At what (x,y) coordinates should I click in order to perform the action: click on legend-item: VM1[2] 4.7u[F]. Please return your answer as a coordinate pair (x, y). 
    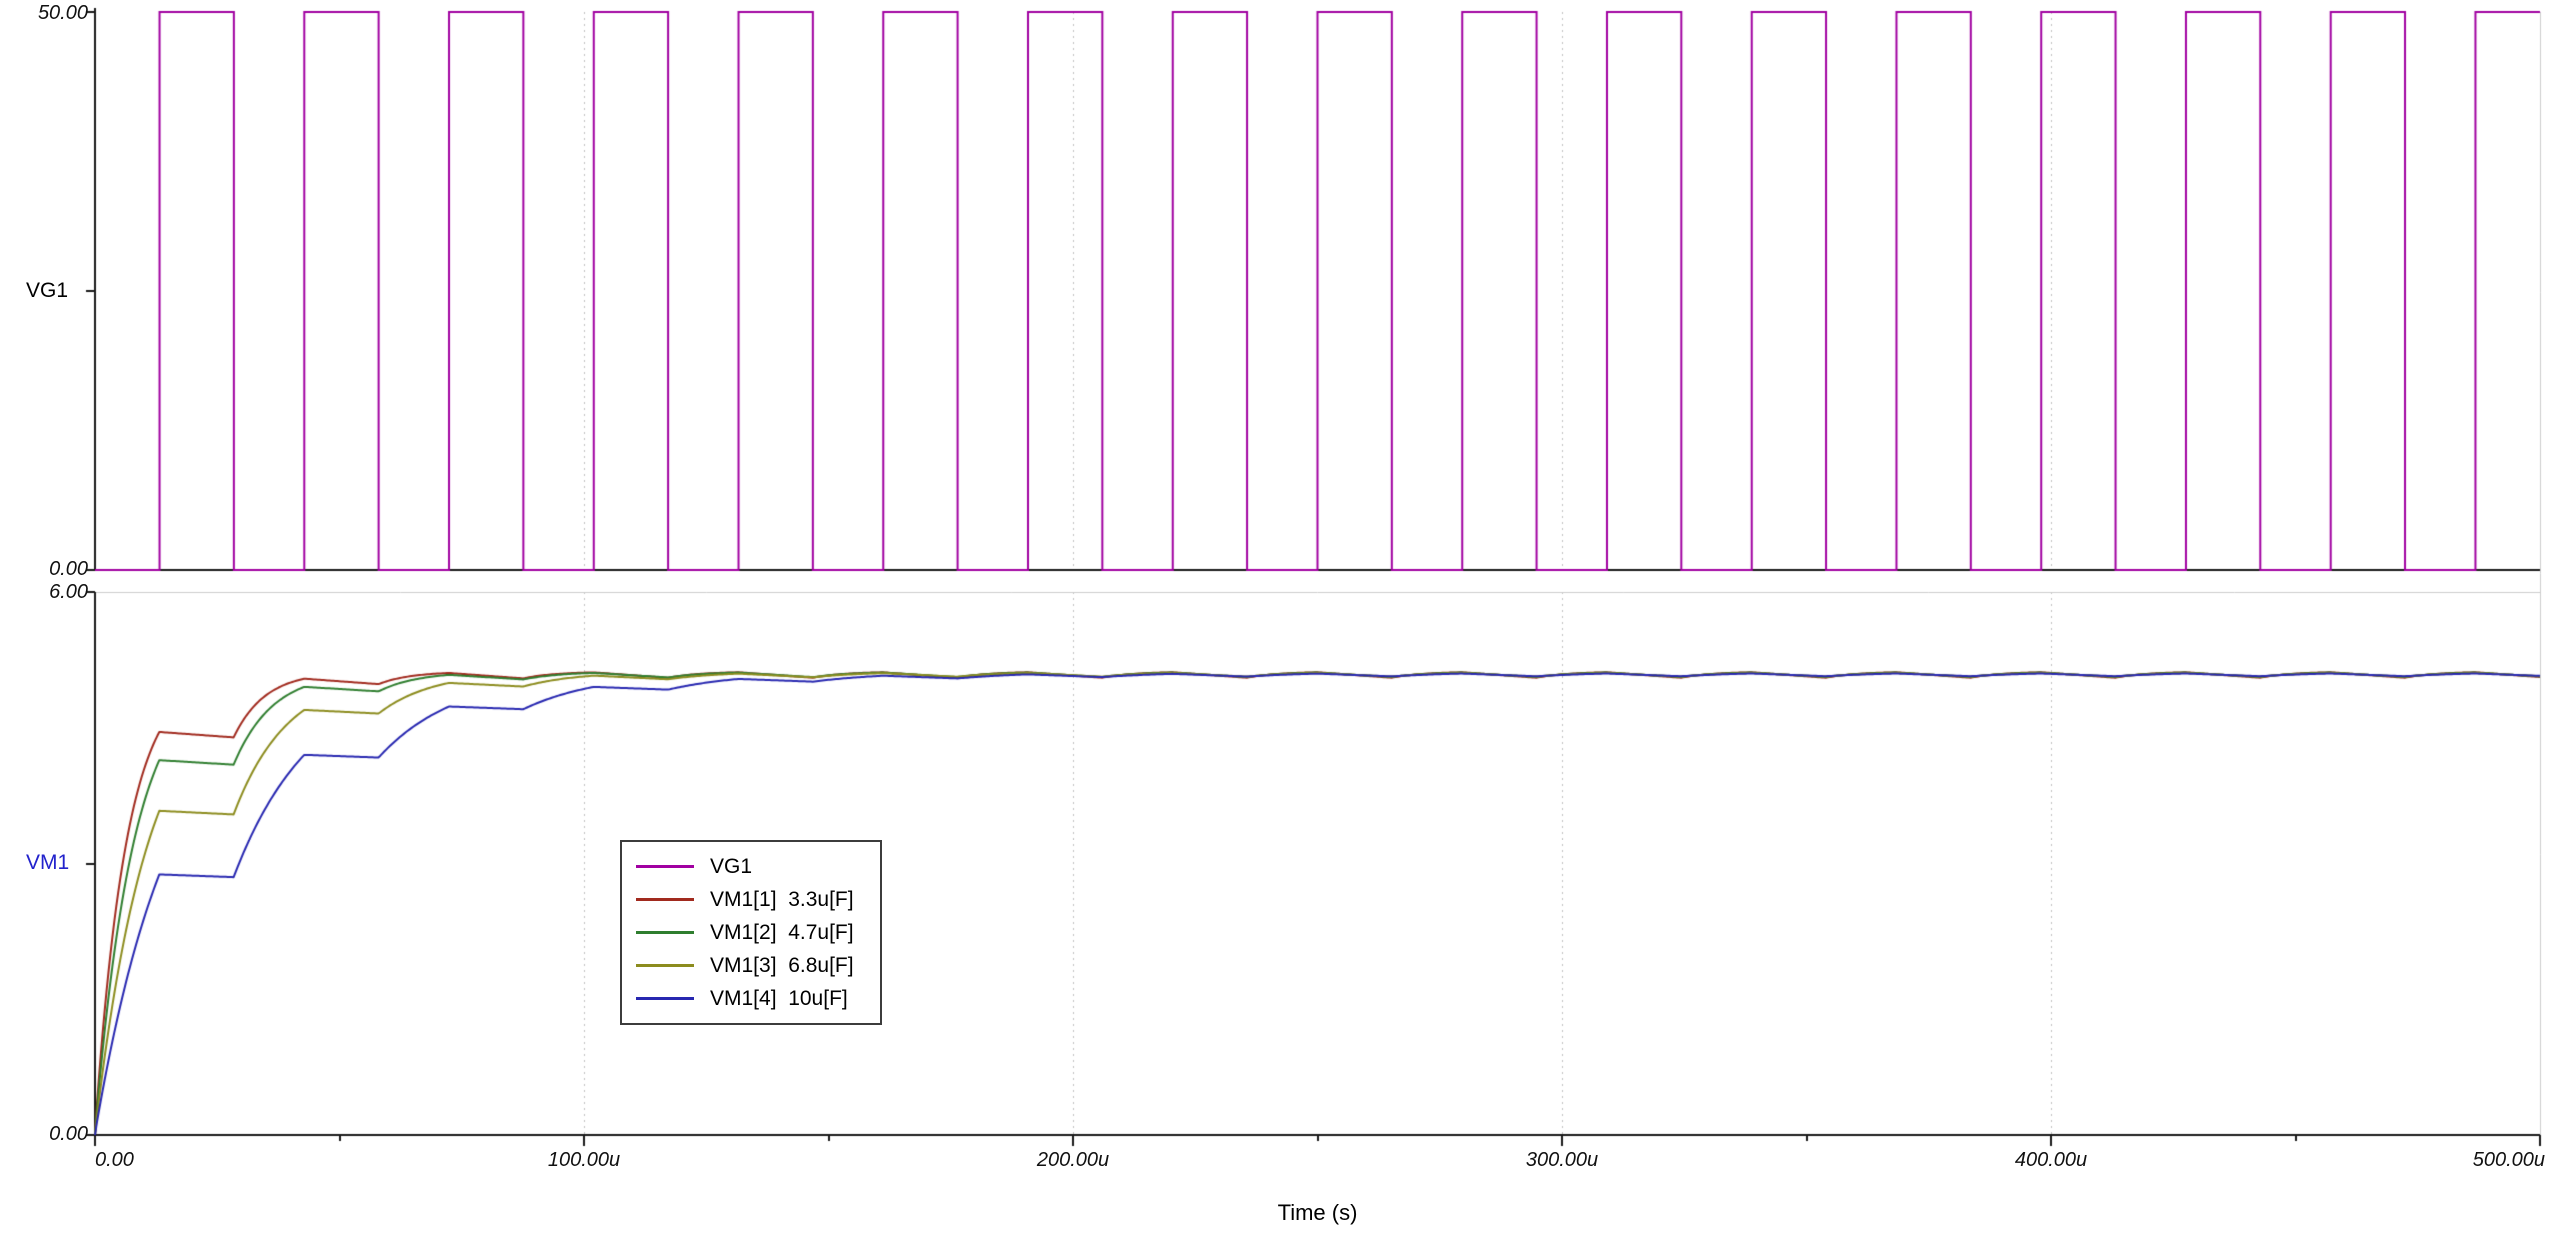
    Looking at the image, I should click on (751, 932).